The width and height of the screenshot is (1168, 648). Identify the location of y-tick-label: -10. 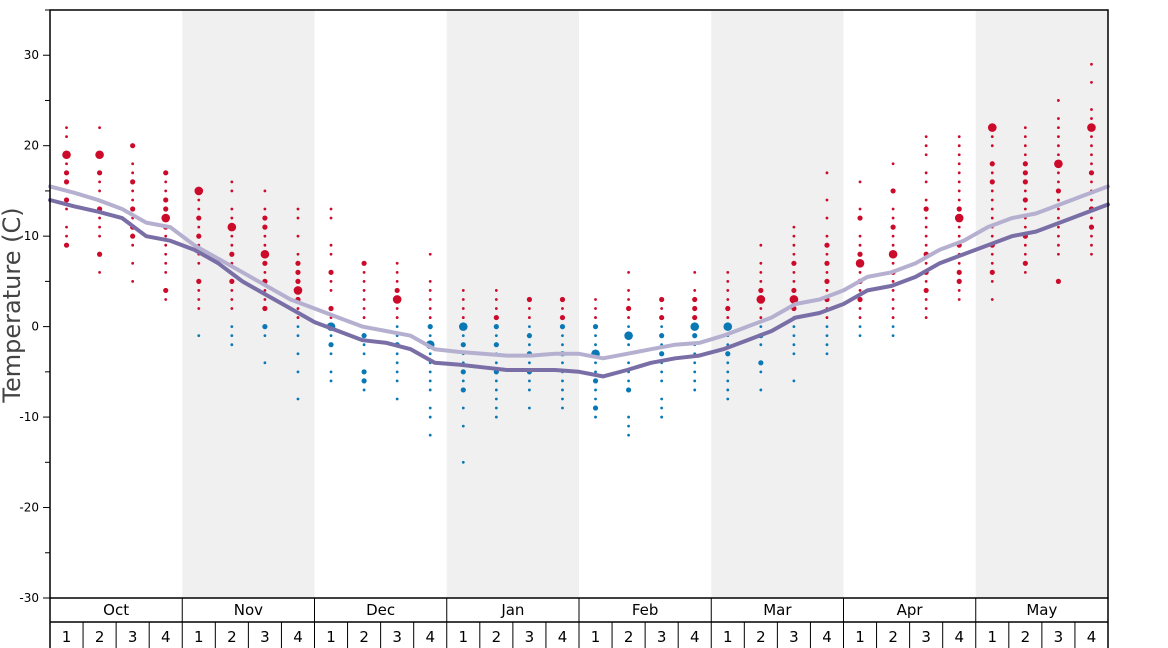
(29, 417).